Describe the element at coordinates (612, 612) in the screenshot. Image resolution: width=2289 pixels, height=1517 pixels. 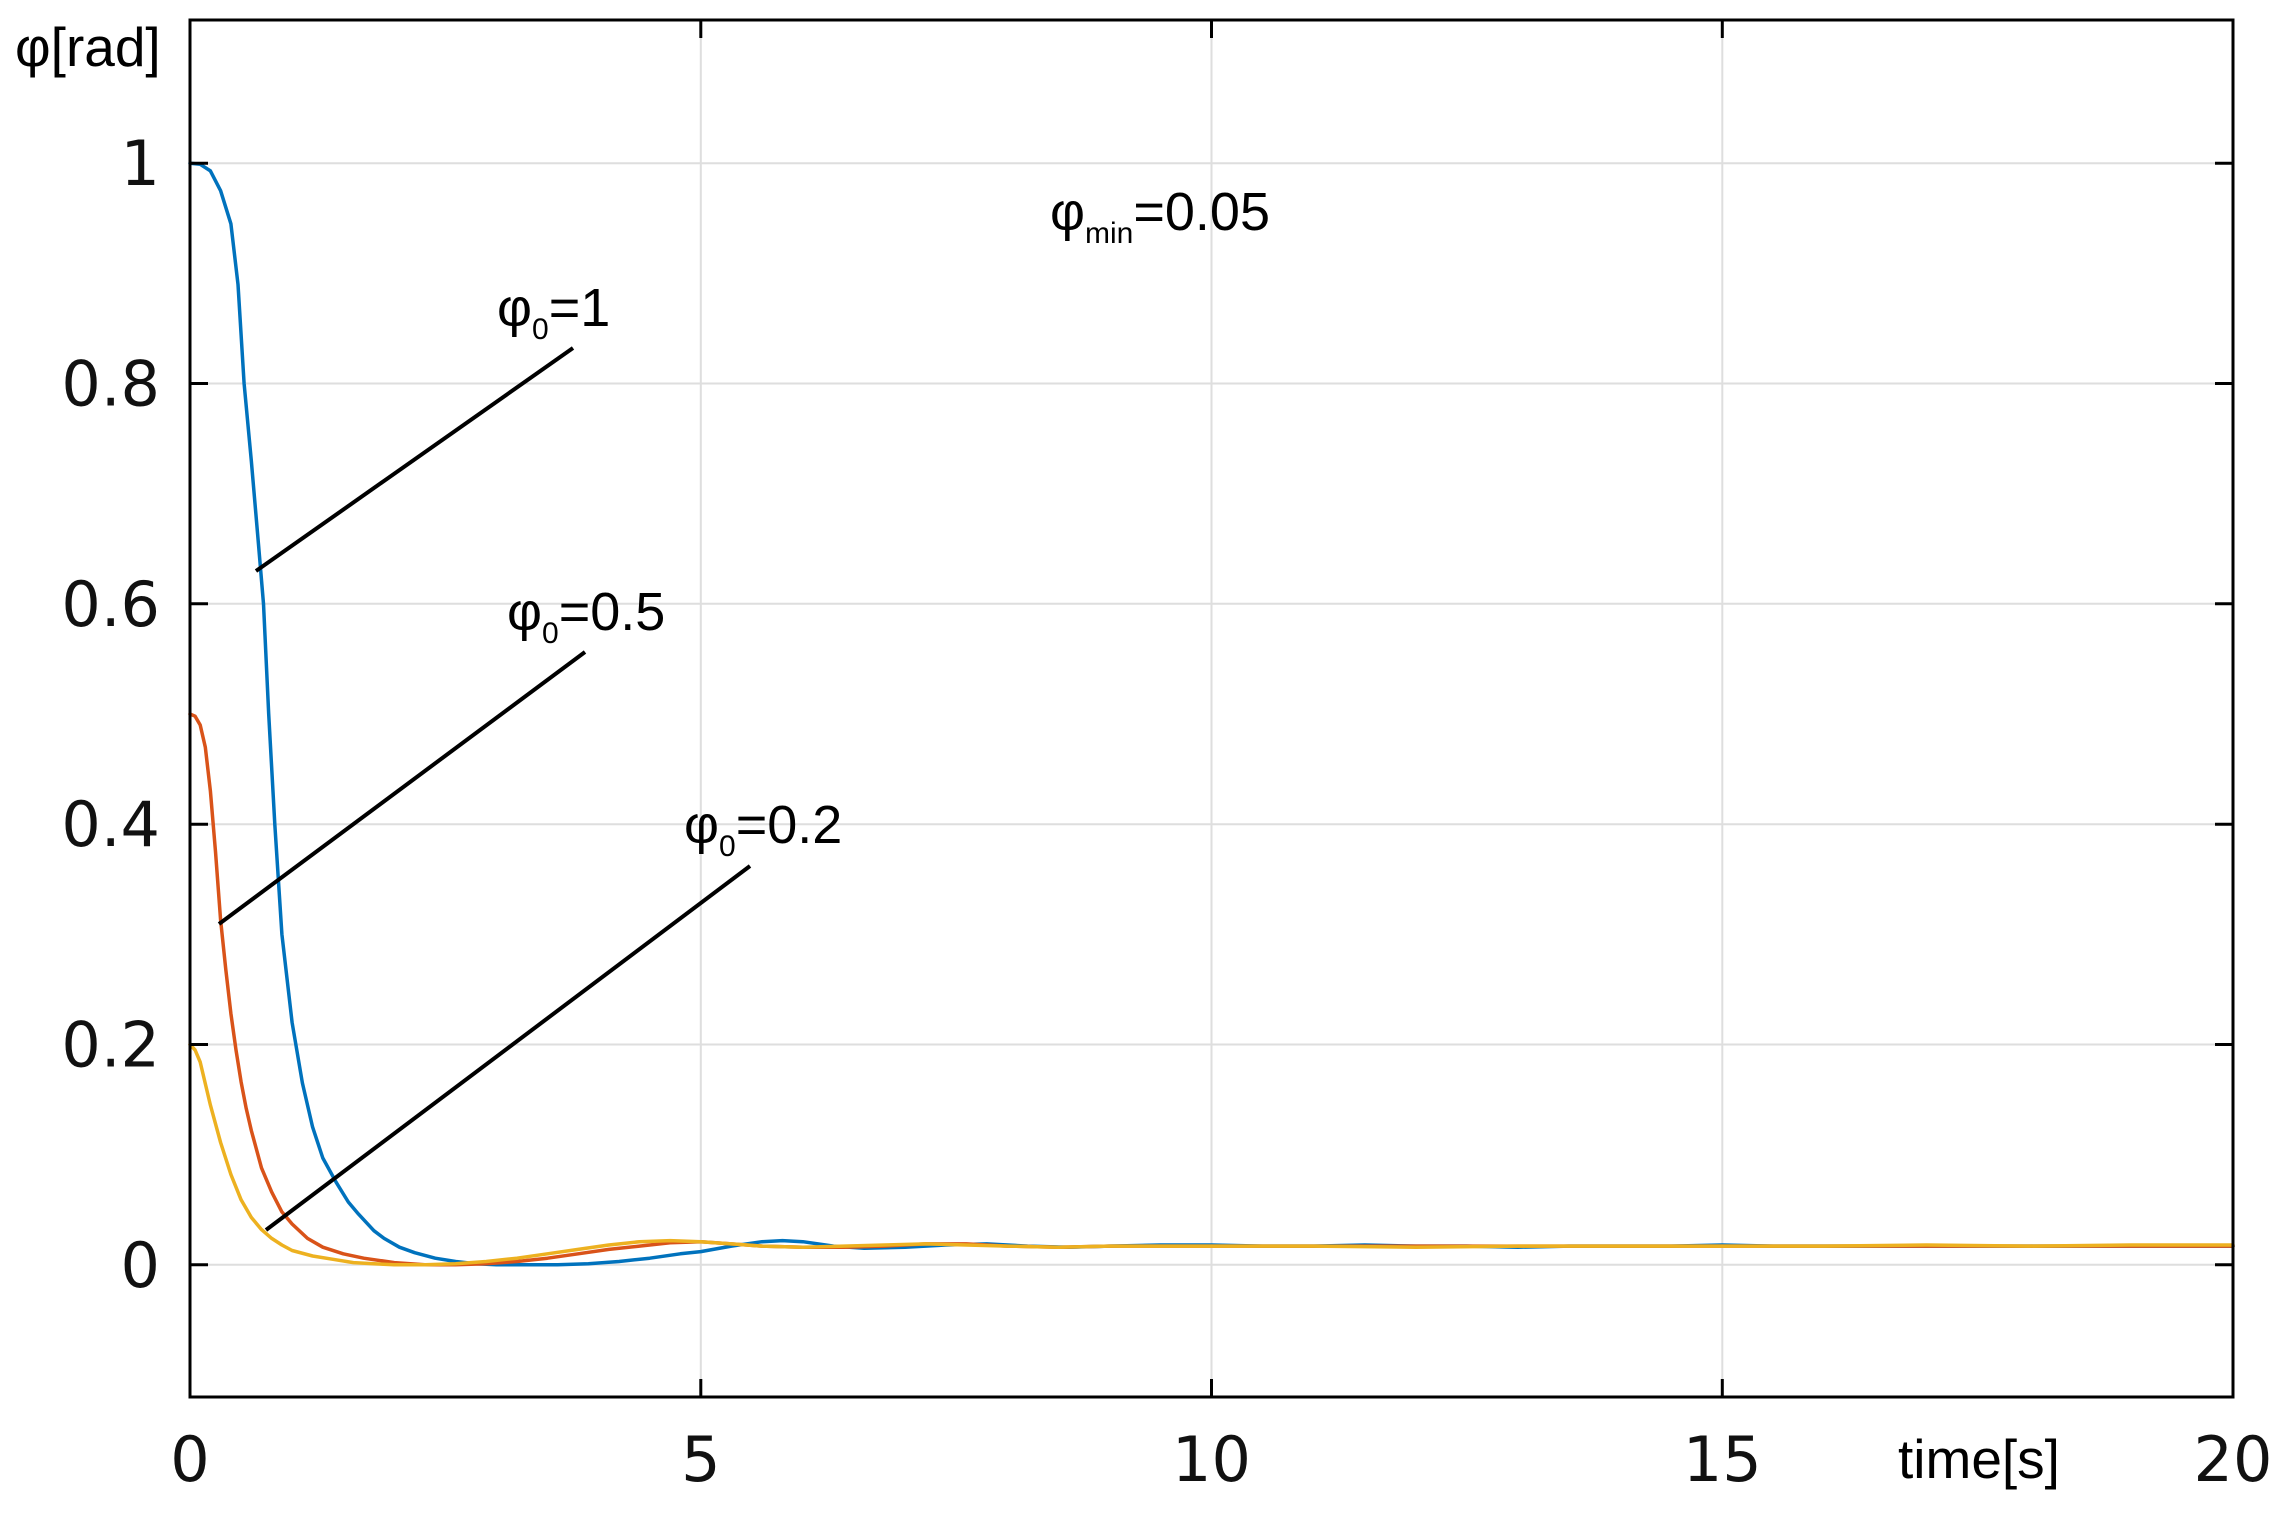
I see `annotation-value: =0.5` at that location.